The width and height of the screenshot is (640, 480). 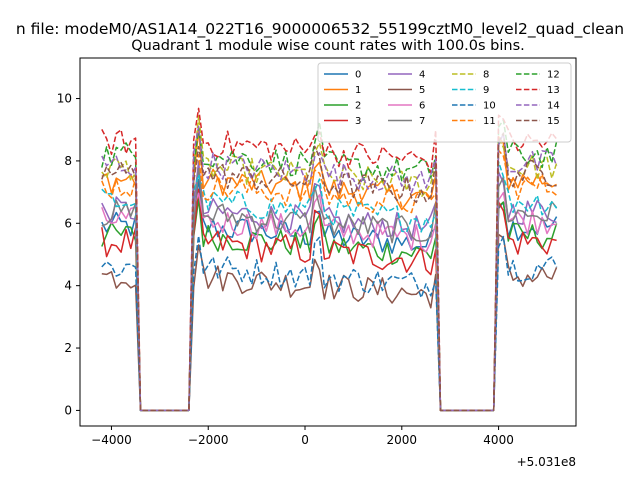 What do you see at coordinates (489, 106) in the screenshot?
I see `legend-label-10: 10` at bounding box center [489, 106].